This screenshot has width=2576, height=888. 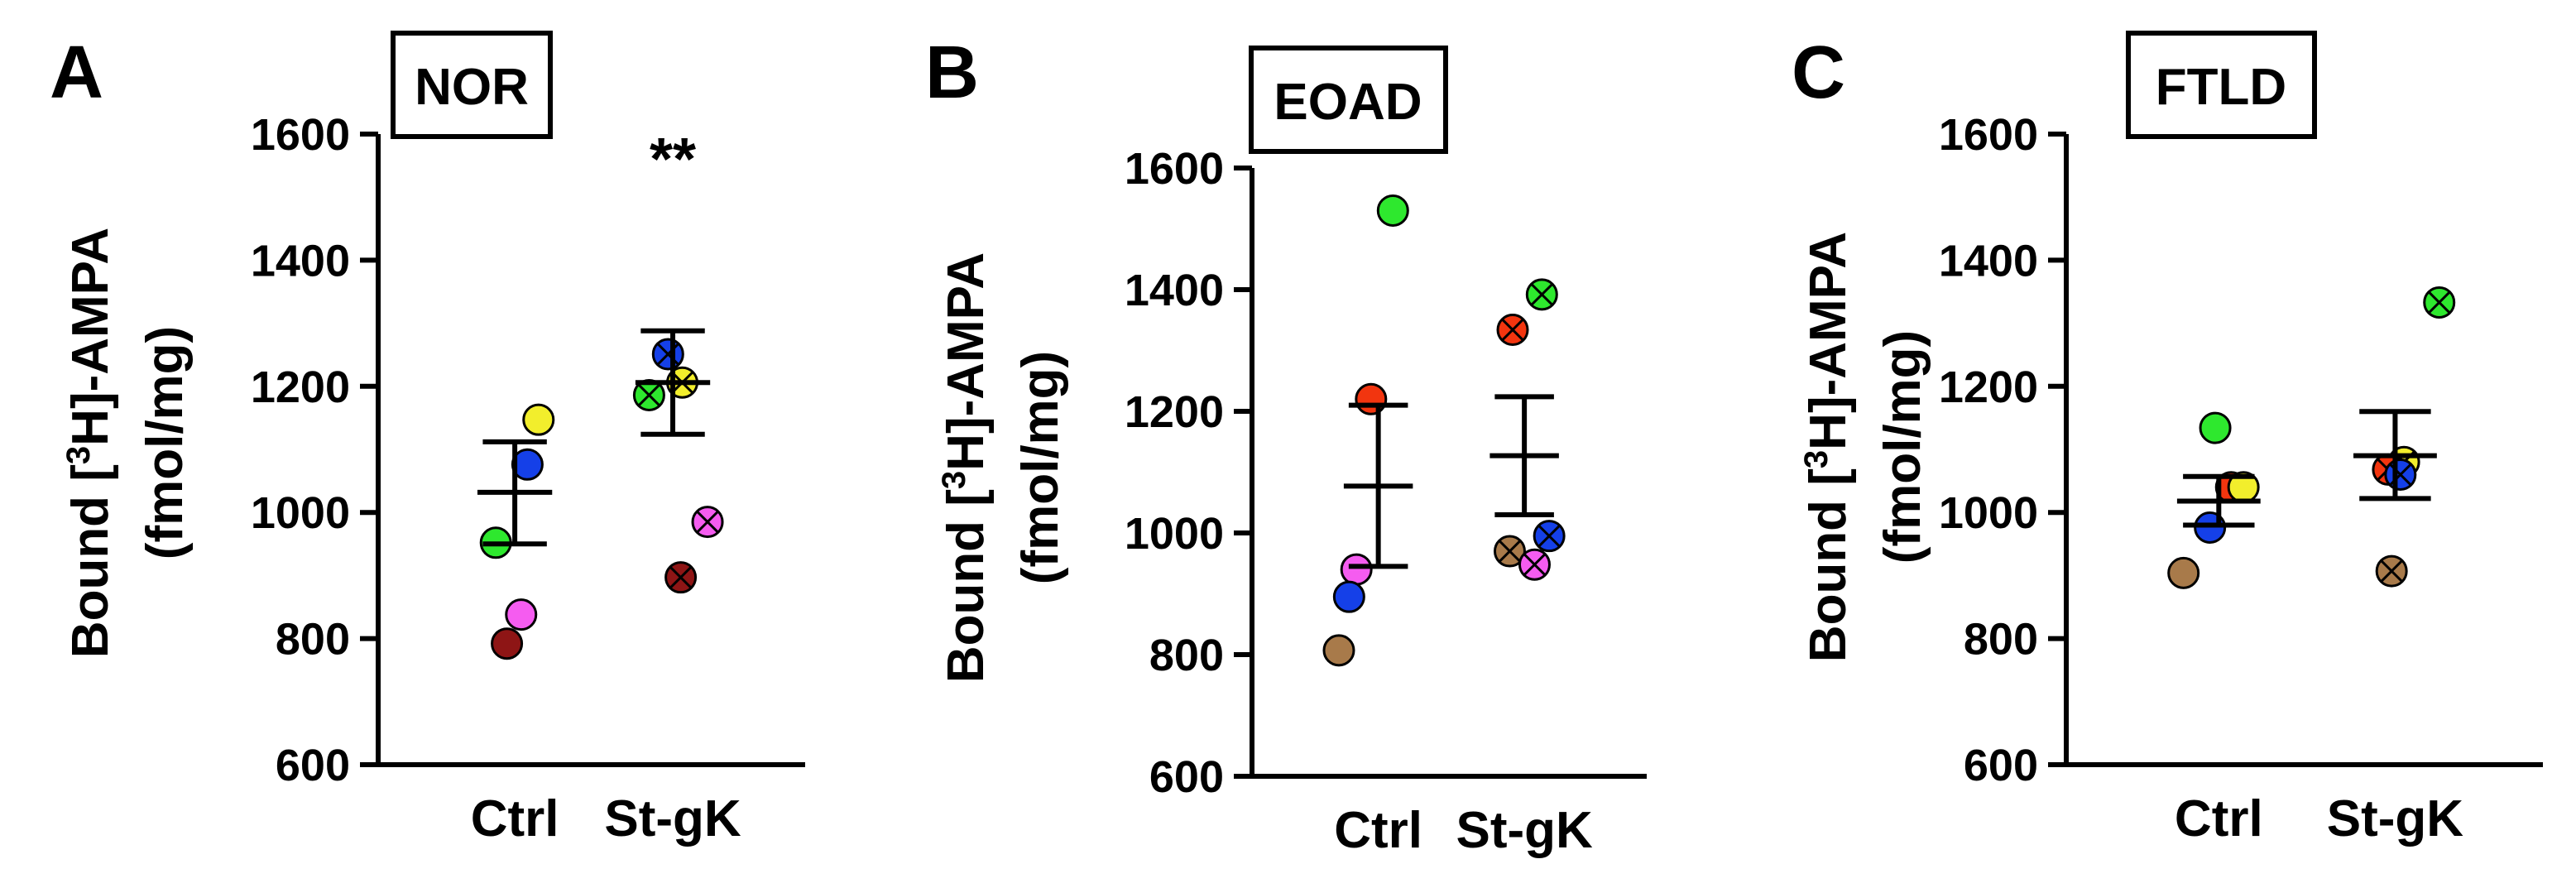 I want to click on y-axis-label-b: Bound [3H]-AMPA, so click(x=966, y=467).